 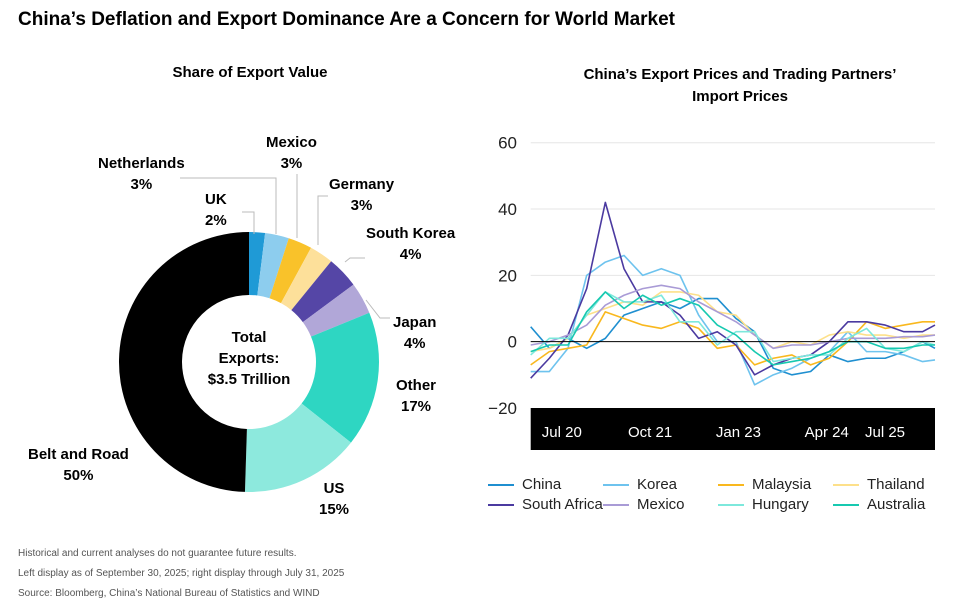 I want to click on x-axis-band, so click(x=732, y=429).